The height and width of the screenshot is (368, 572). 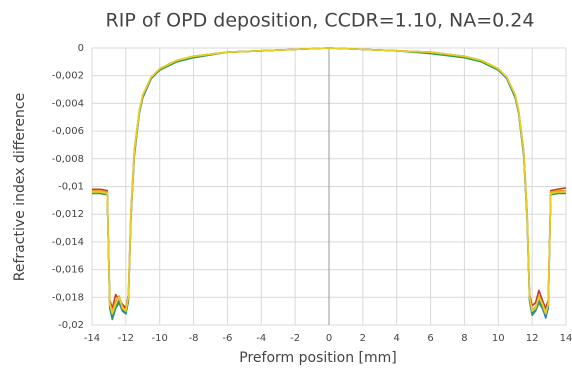 What do you see at coordinates (20, 187) in the screenshot?
I see `y-axis-label: Refractive index difference` at bounding box center [20, 187].